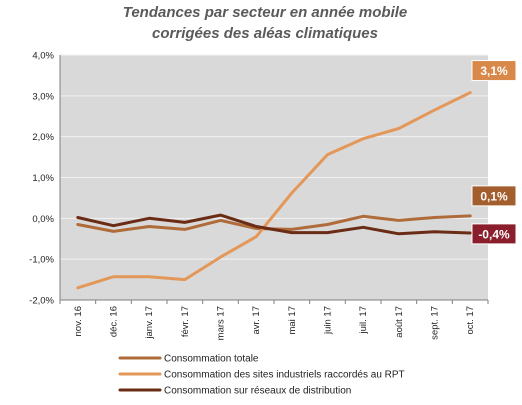 This screenshot has width=522, height=405. What do you see at coordinates (363, 320) in the screenshot?
I see `x-tick-label: juil. 17` at bounding box center [363, 320].